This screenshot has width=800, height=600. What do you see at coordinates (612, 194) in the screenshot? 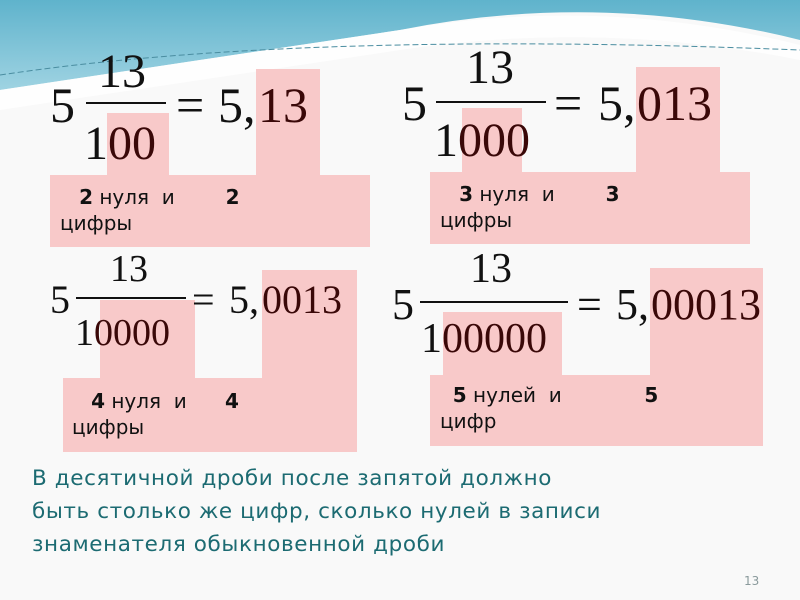
I see `digits-count: 3` at bounding box center [612, 194].